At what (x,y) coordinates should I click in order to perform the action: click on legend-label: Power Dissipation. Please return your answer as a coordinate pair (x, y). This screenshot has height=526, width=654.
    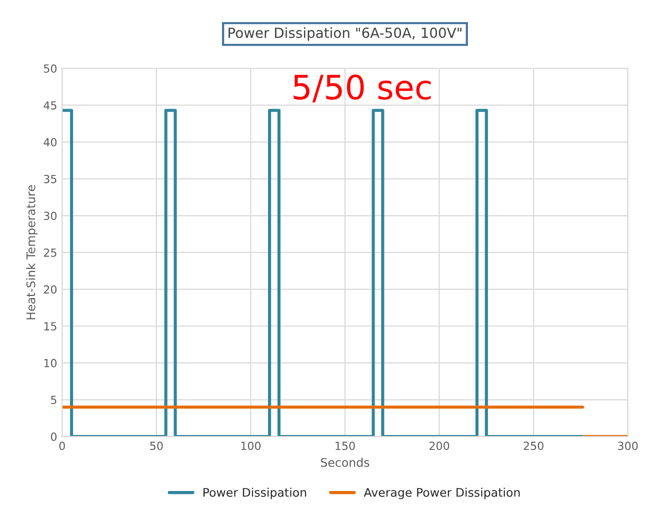
    Looking at the image, I should click on (254, 494).